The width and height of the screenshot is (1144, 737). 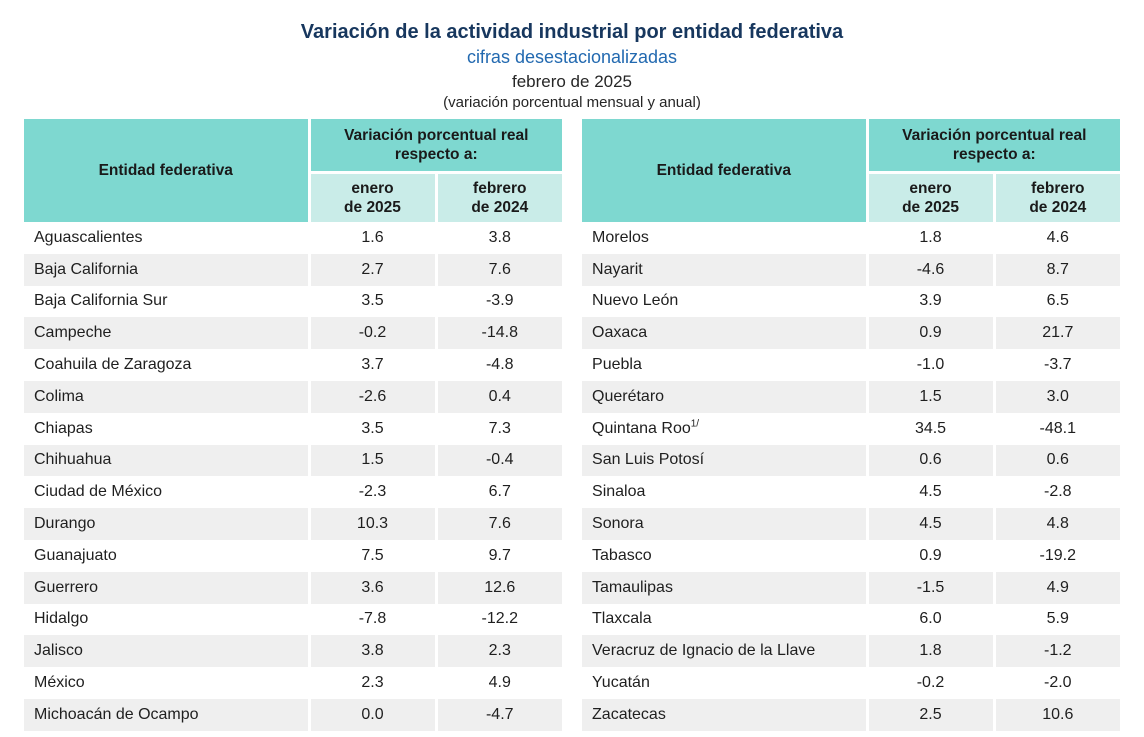 I want to click on monthly-variation-value: 1.8, so click(x=930, y=237).